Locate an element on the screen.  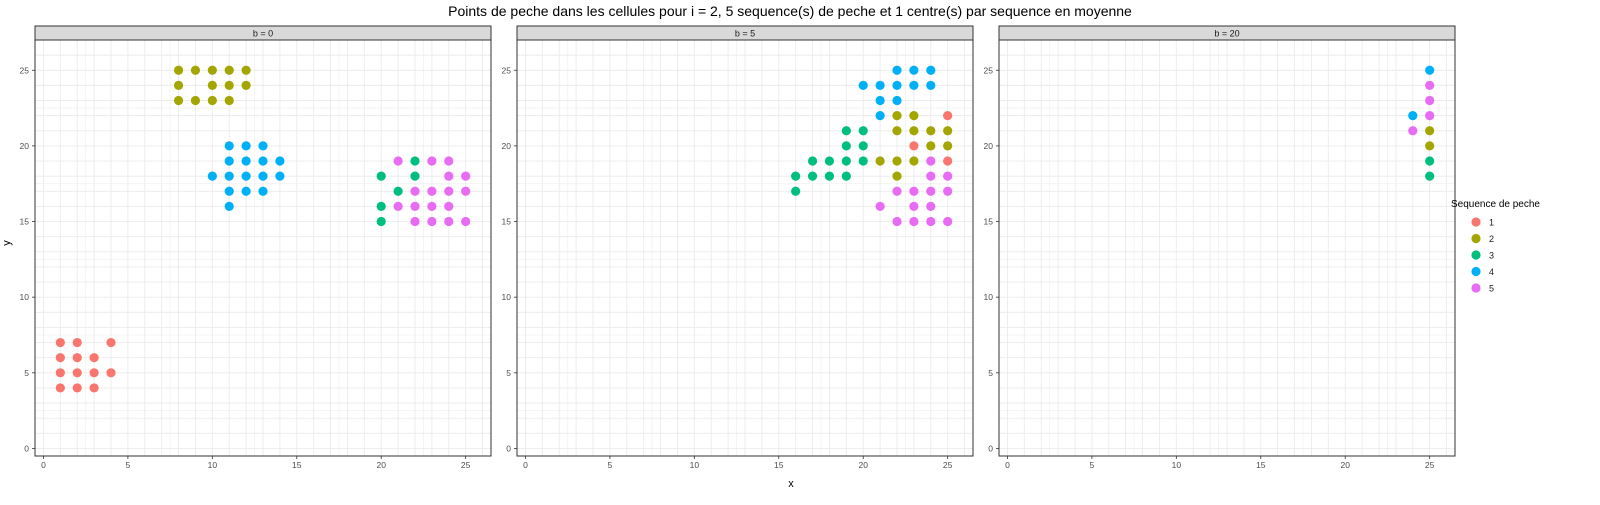
x-tick-label: 5 is located at coordinates (128, 465).